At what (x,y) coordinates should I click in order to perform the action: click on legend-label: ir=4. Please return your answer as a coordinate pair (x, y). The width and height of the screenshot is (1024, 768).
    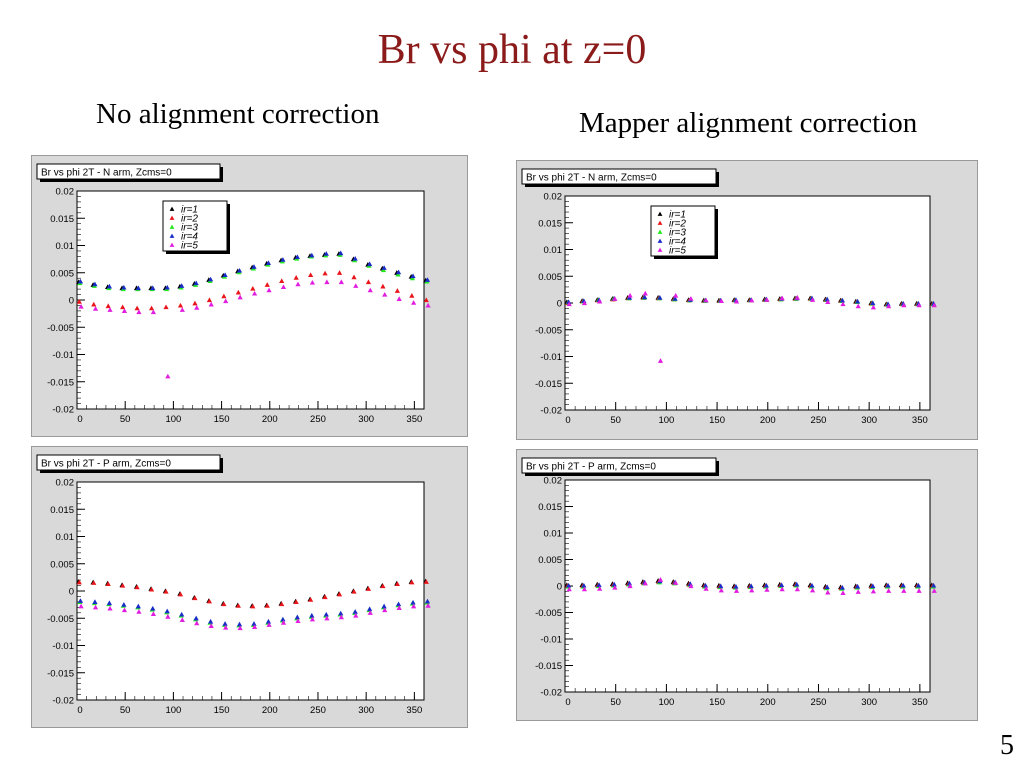
    Looking at the image, I should click on (677, 242).